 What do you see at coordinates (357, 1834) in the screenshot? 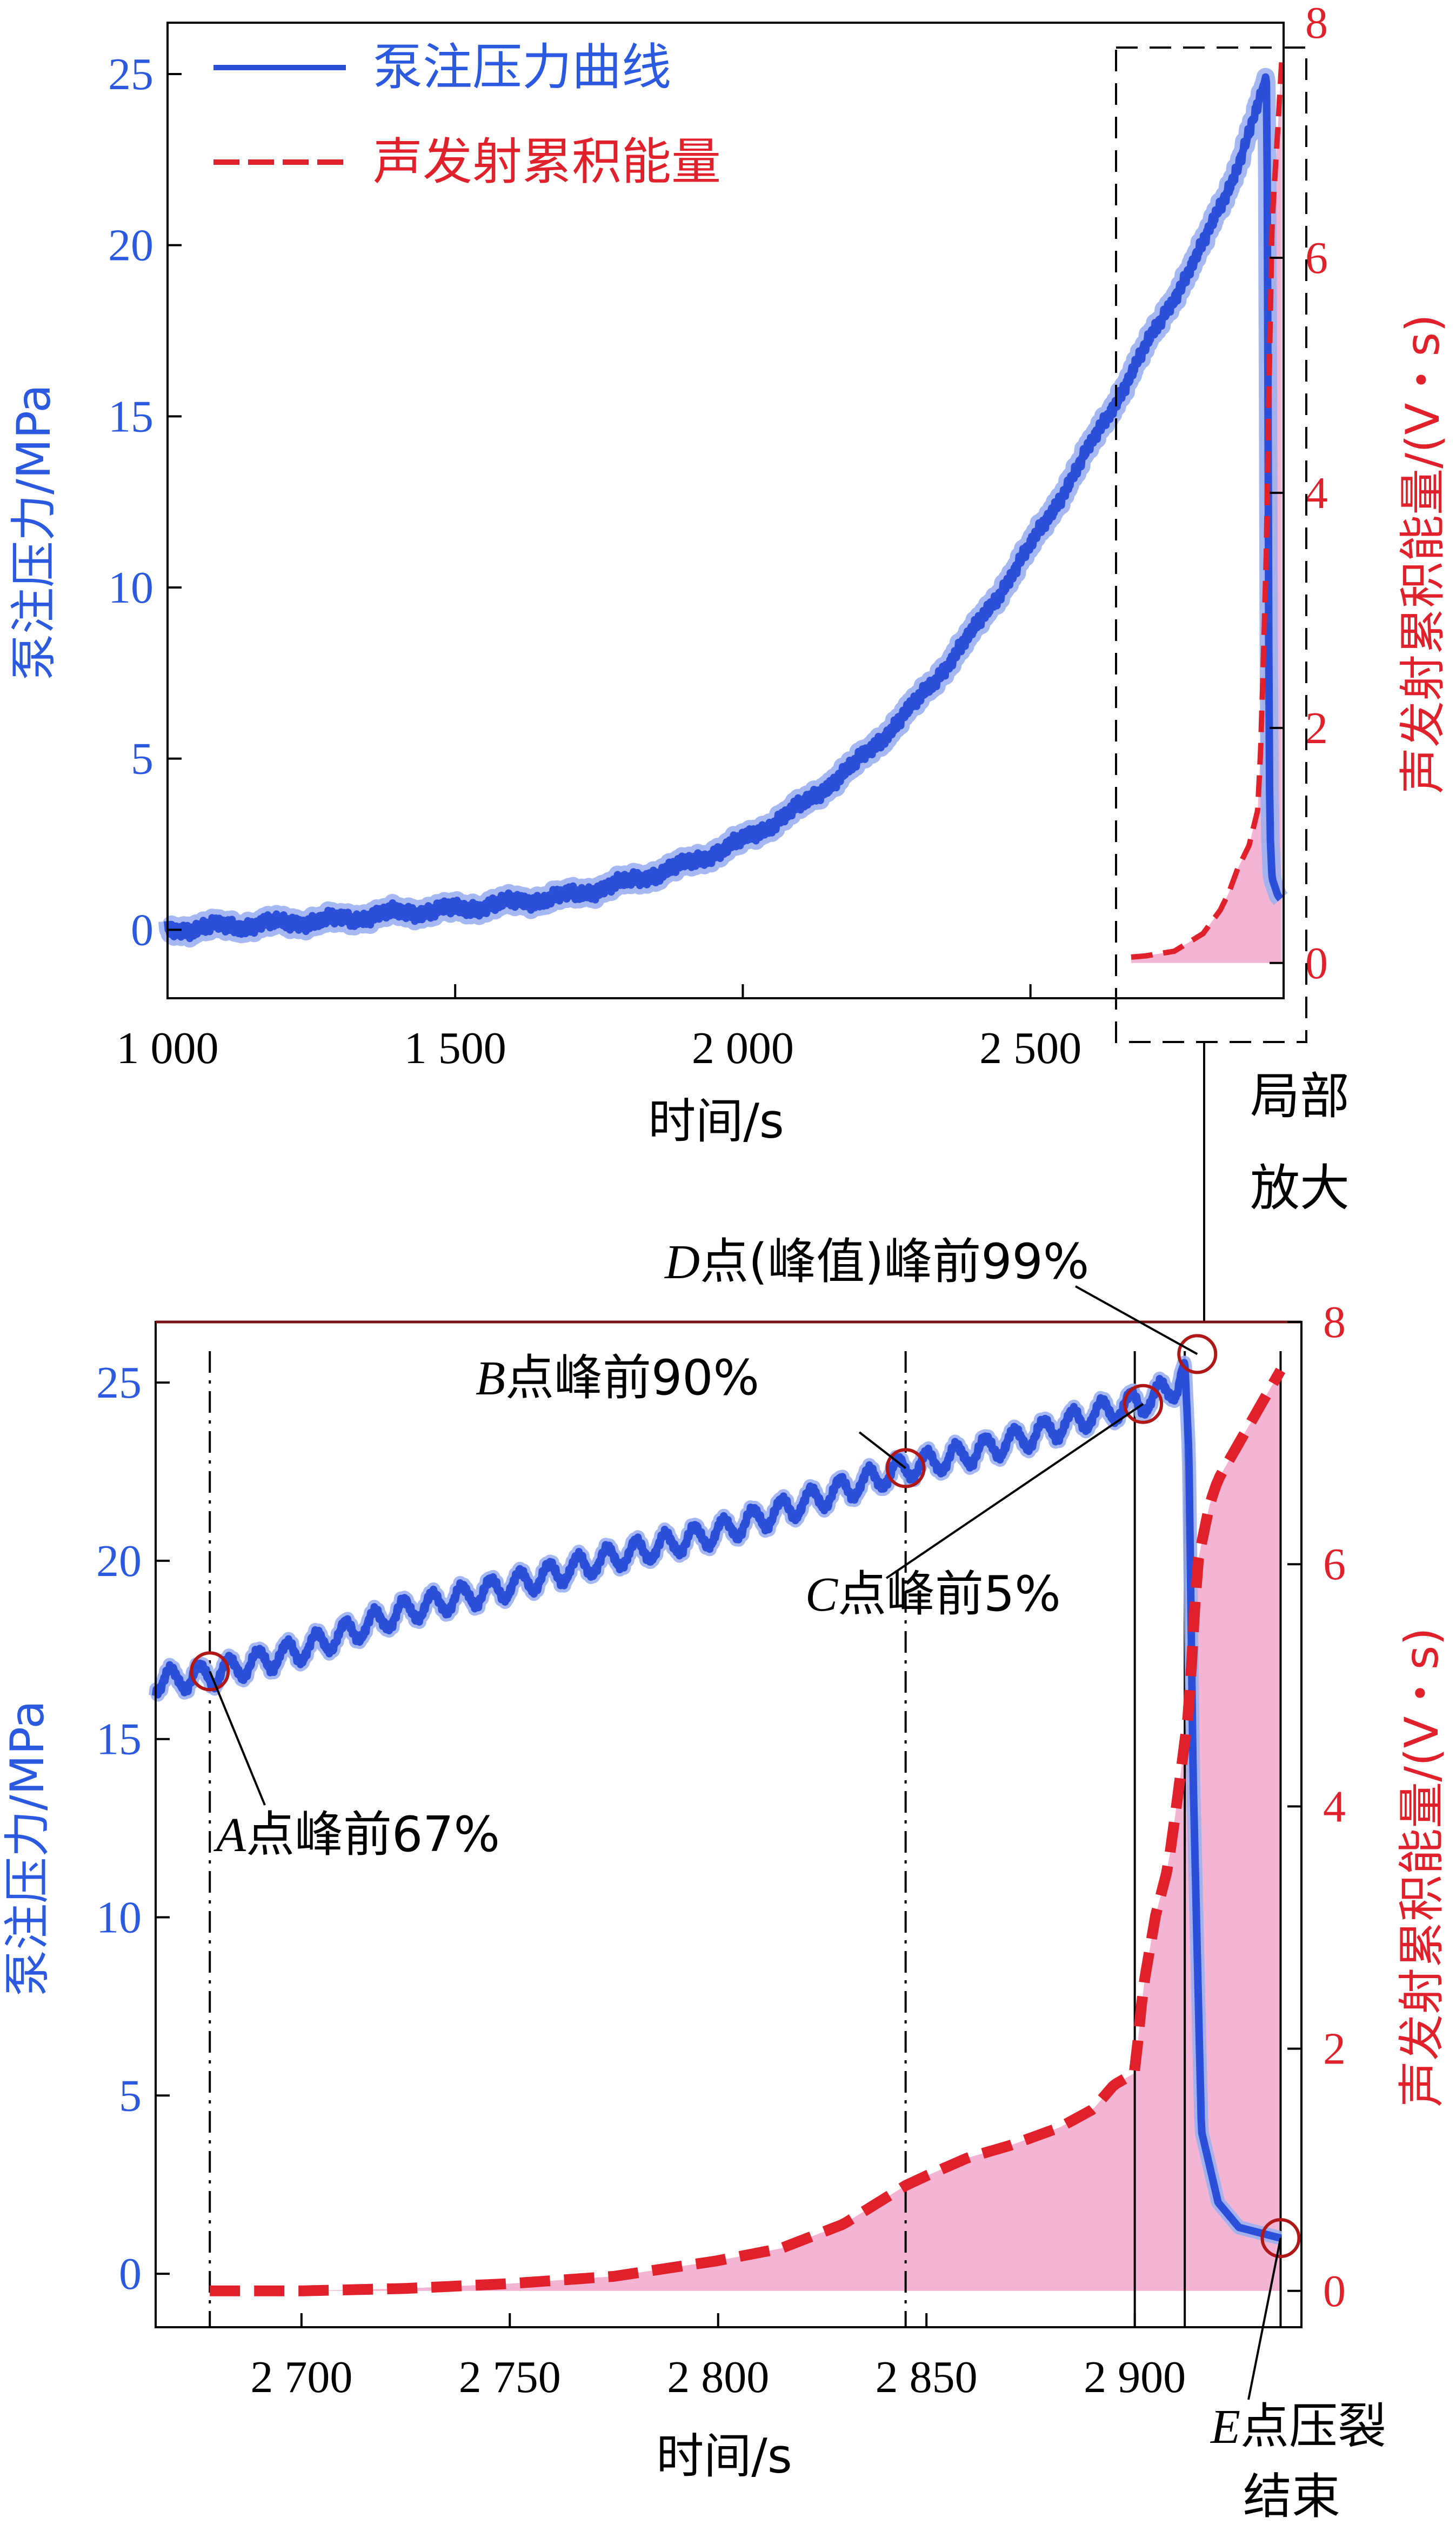
I see `annotation-label-a: A点峰前67%` at bounding box center [357, 1834].